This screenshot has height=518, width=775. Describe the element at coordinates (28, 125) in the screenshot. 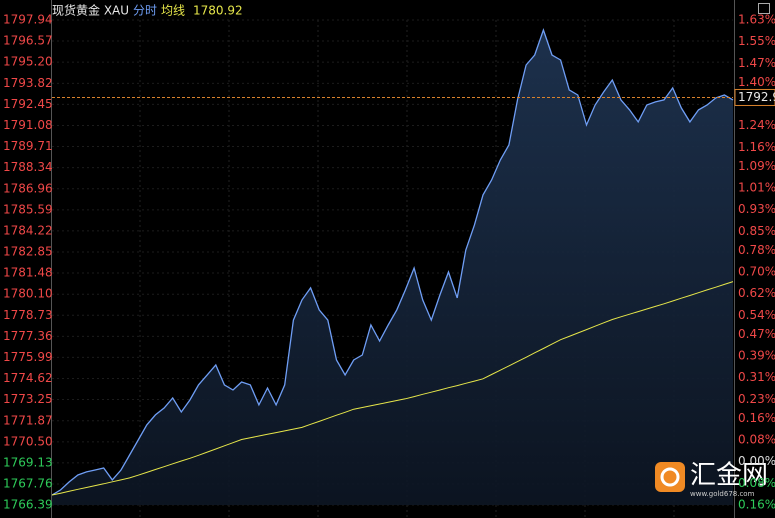

I see `y-tick-label: 1791.08` at that location.